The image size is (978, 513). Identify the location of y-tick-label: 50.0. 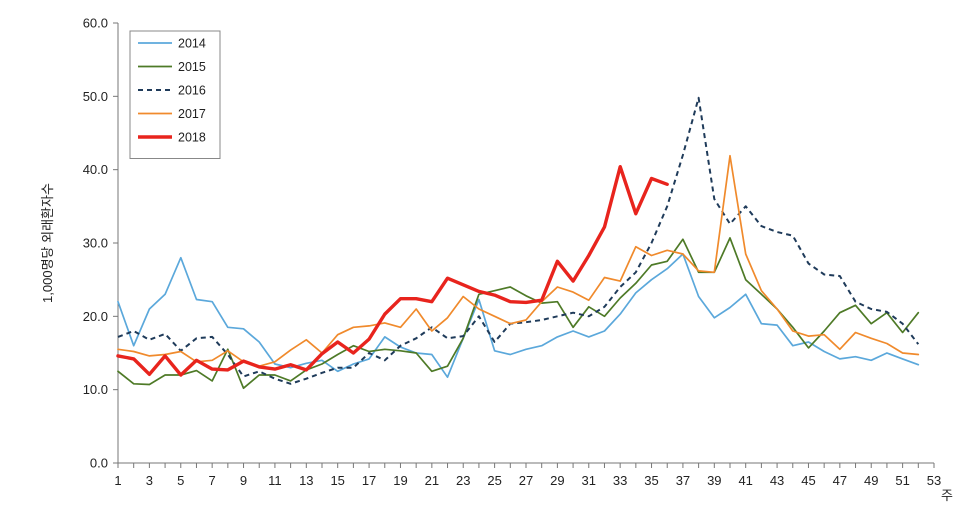
(95, 96).